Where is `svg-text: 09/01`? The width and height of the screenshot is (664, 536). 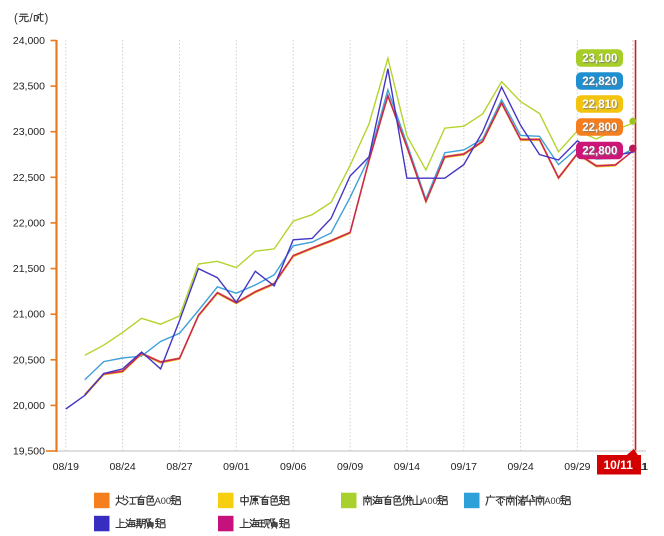
svg-text: 09/01 is located at coordinates (236, 467).